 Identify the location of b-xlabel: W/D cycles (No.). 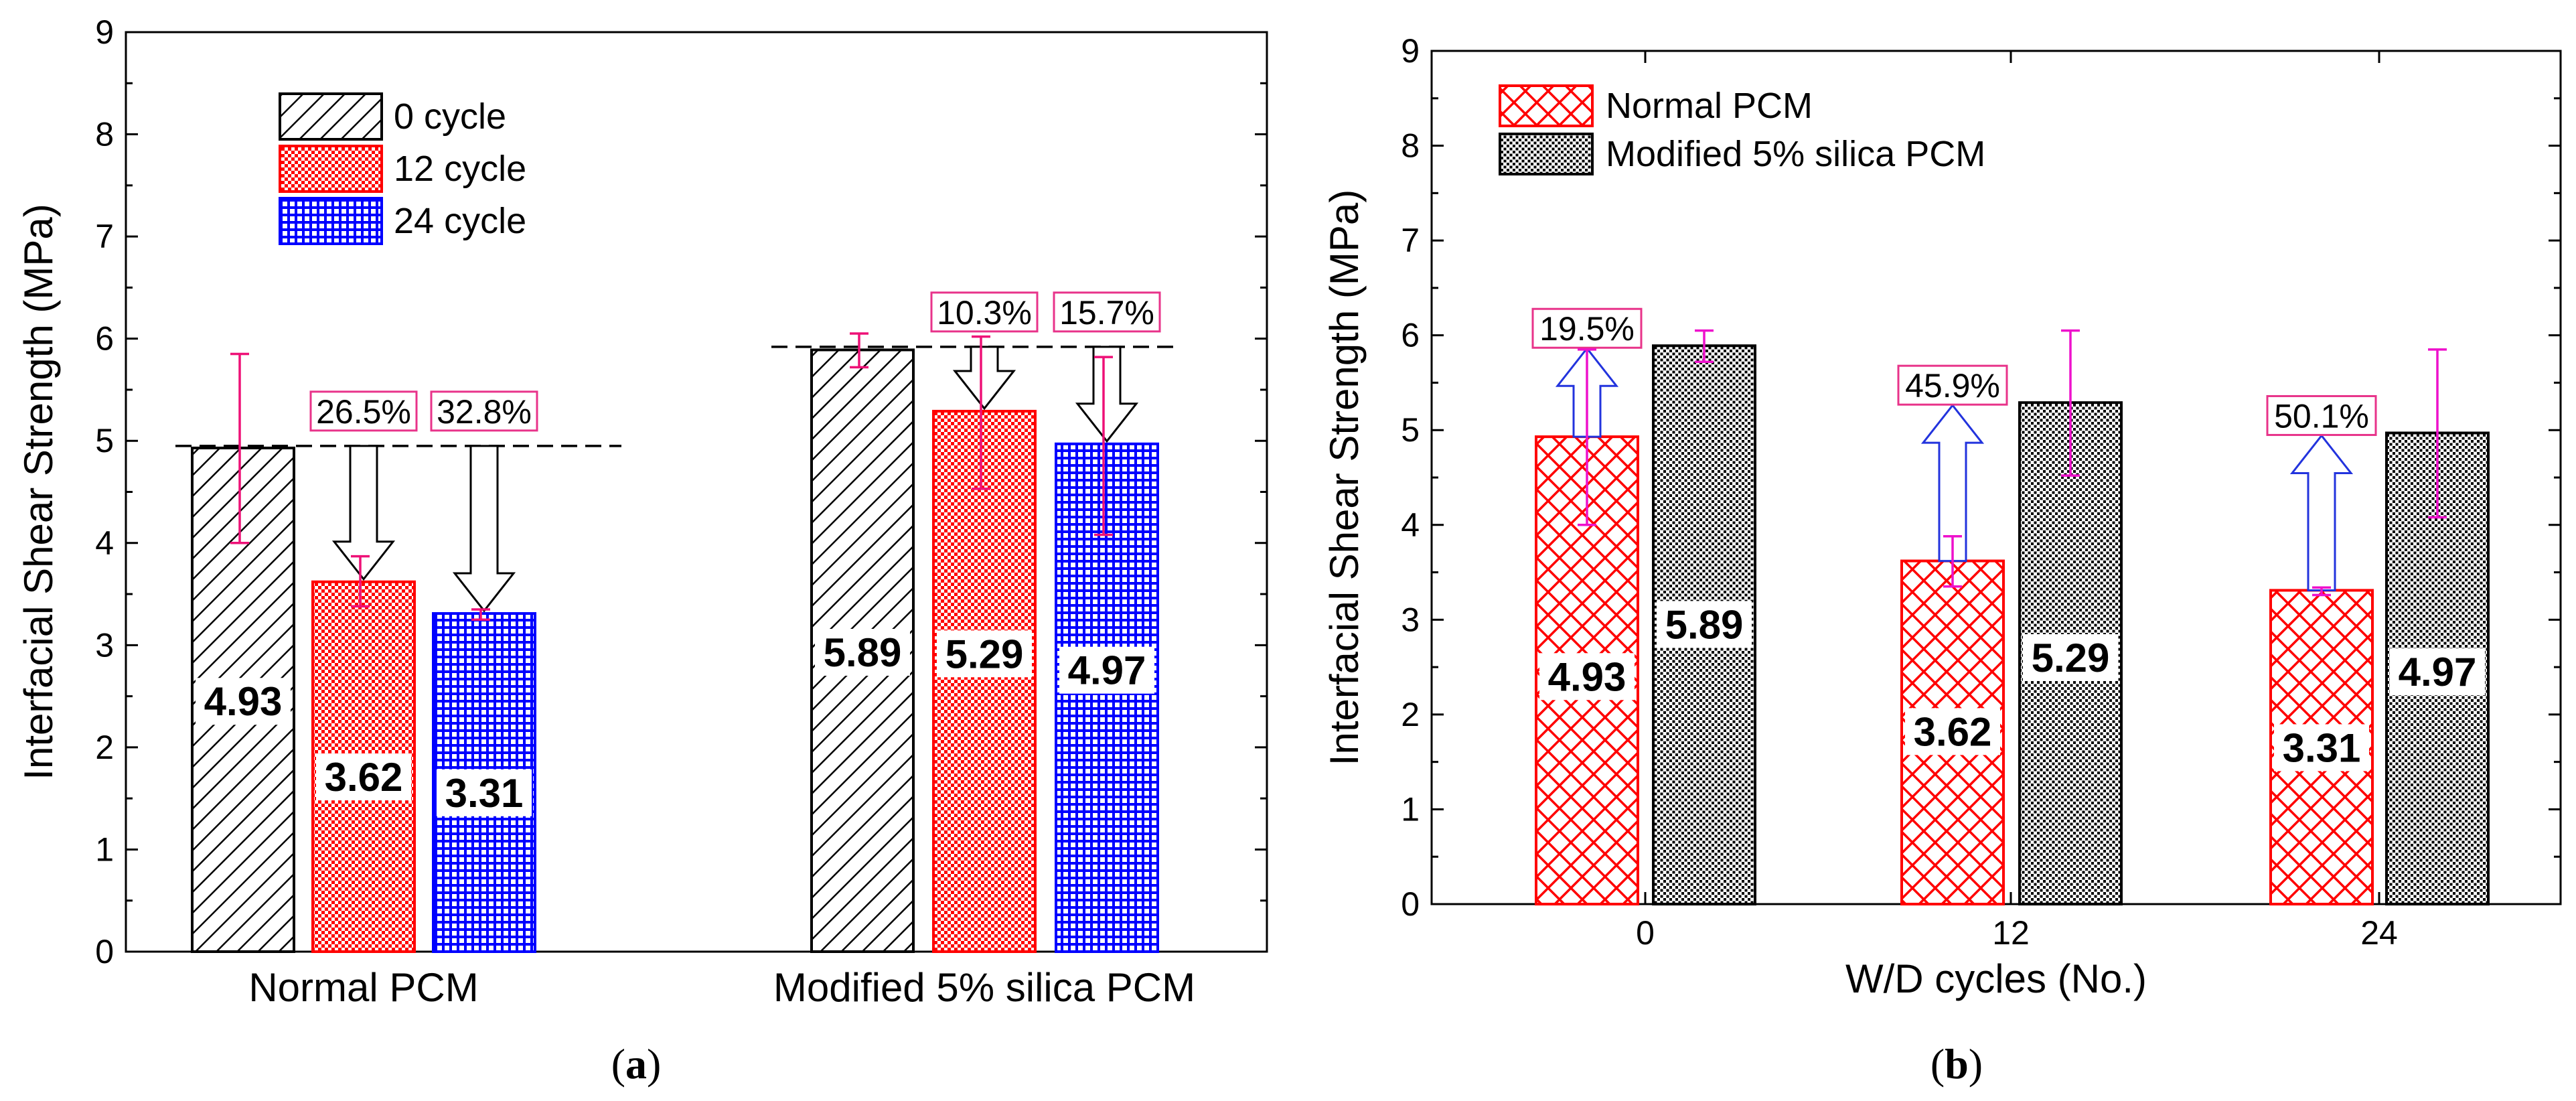
(1996, 978).